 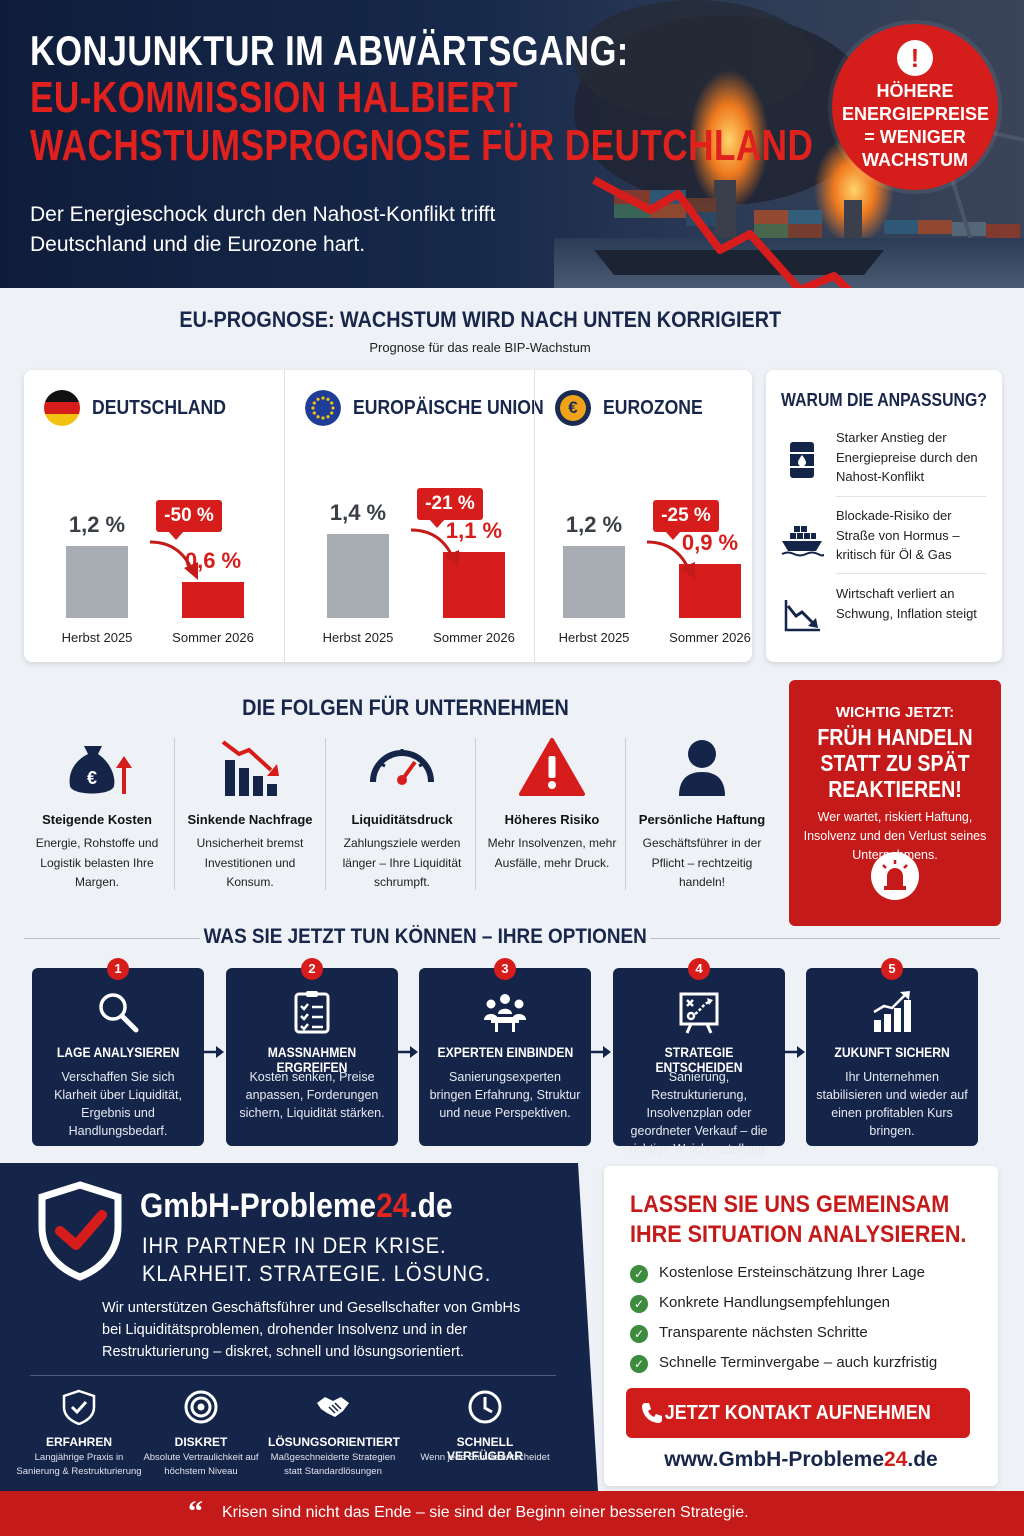 What do you see at coordinates (484, 1449) in the screenshot?
I see `usp-title: SCHNELL VERFÜGBAR` at bounding box center [484, 1449].